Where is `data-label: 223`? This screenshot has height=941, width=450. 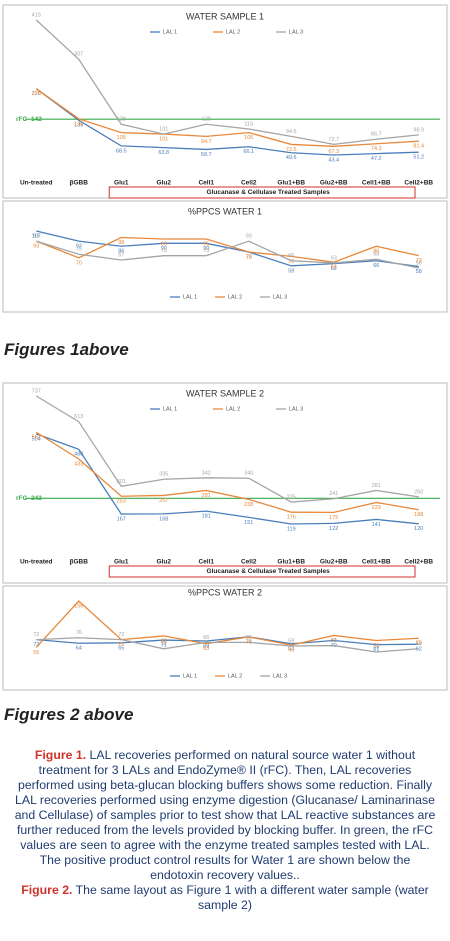 data-label: 223 is located at coordinates (376, 508).